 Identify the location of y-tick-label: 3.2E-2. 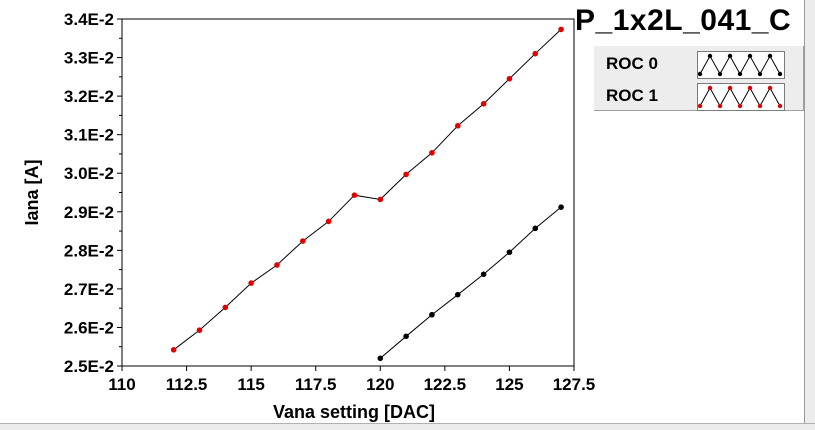
(89, 96).